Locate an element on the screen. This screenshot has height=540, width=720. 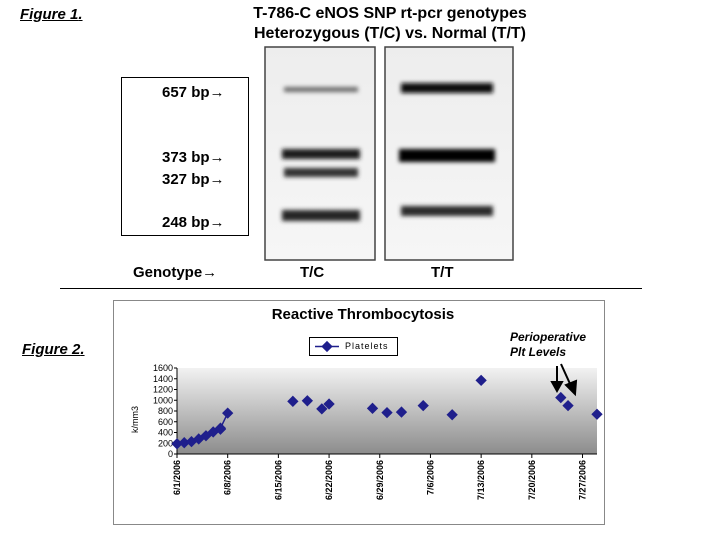
section-divider is located at coordinates (351, 288).